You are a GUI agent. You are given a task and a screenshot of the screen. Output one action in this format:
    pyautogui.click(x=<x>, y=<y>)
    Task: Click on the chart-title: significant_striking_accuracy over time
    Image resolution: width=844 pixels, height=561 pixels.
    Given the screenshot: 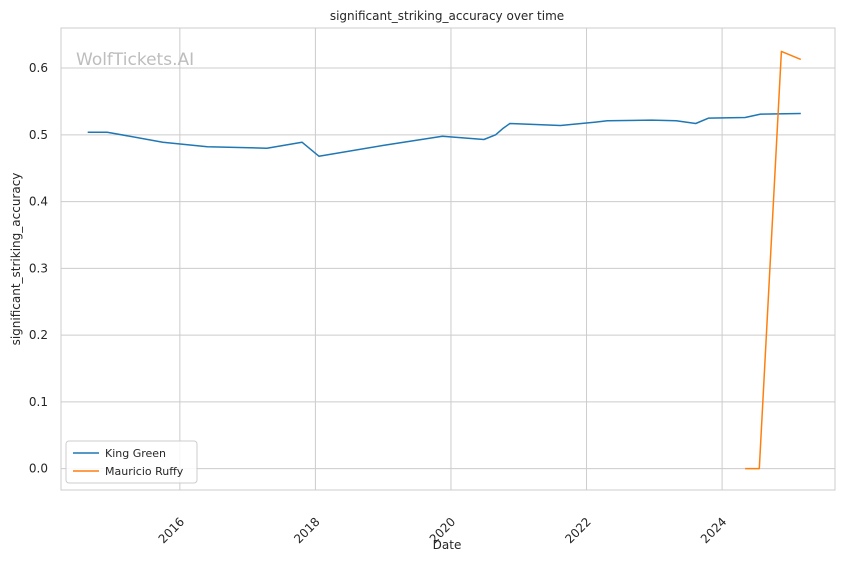 What is the action you would take?
    pyautogui.click(x=447, y=16)
    